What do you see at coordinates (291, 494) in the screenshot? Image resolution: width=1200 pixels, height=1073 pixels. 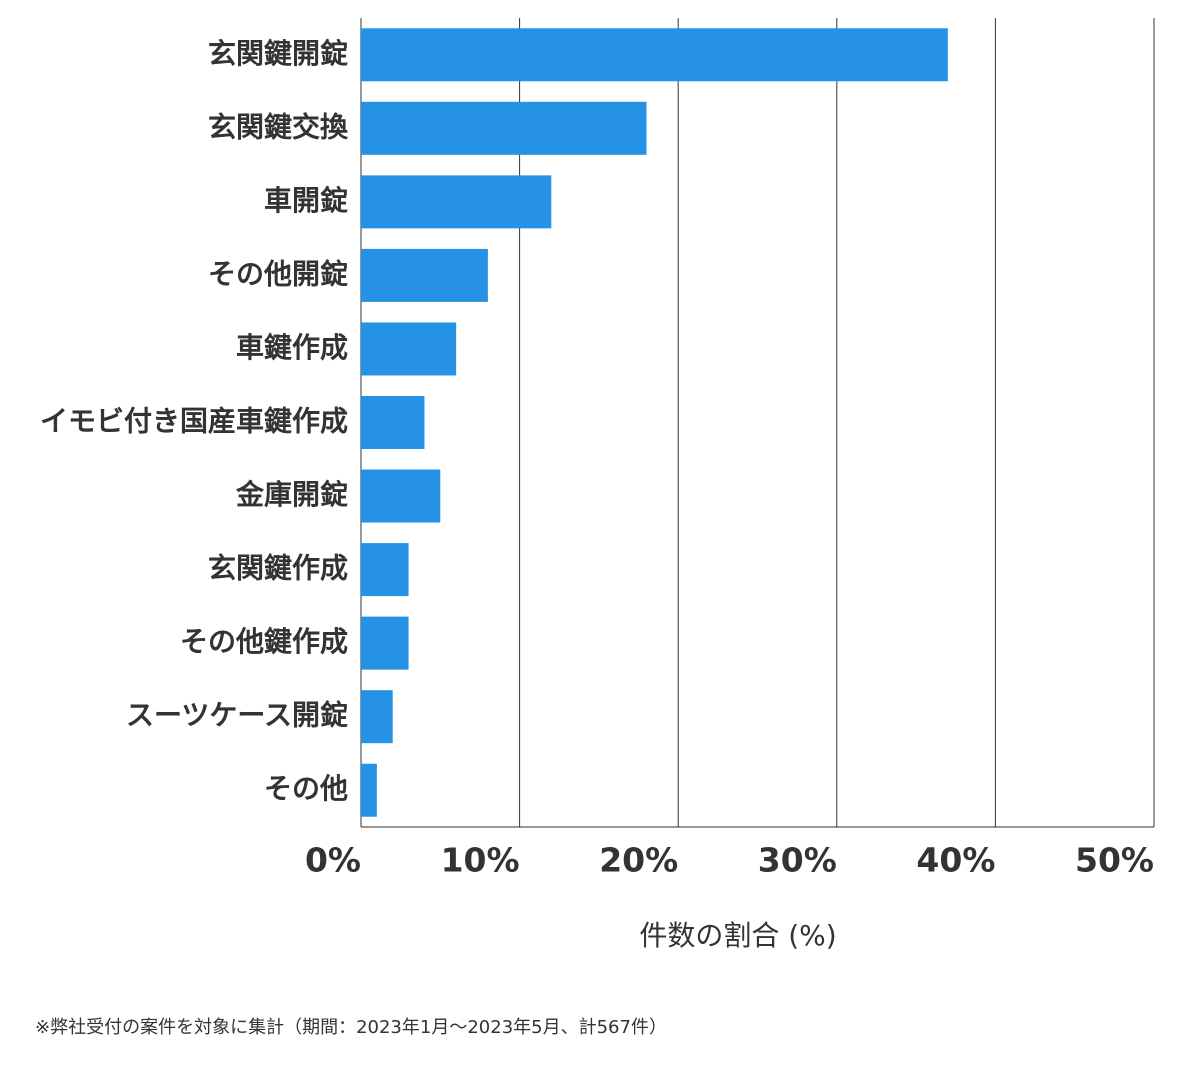 I see `y-tick-label: 金庫開錠` at bounding box center [291, 494].